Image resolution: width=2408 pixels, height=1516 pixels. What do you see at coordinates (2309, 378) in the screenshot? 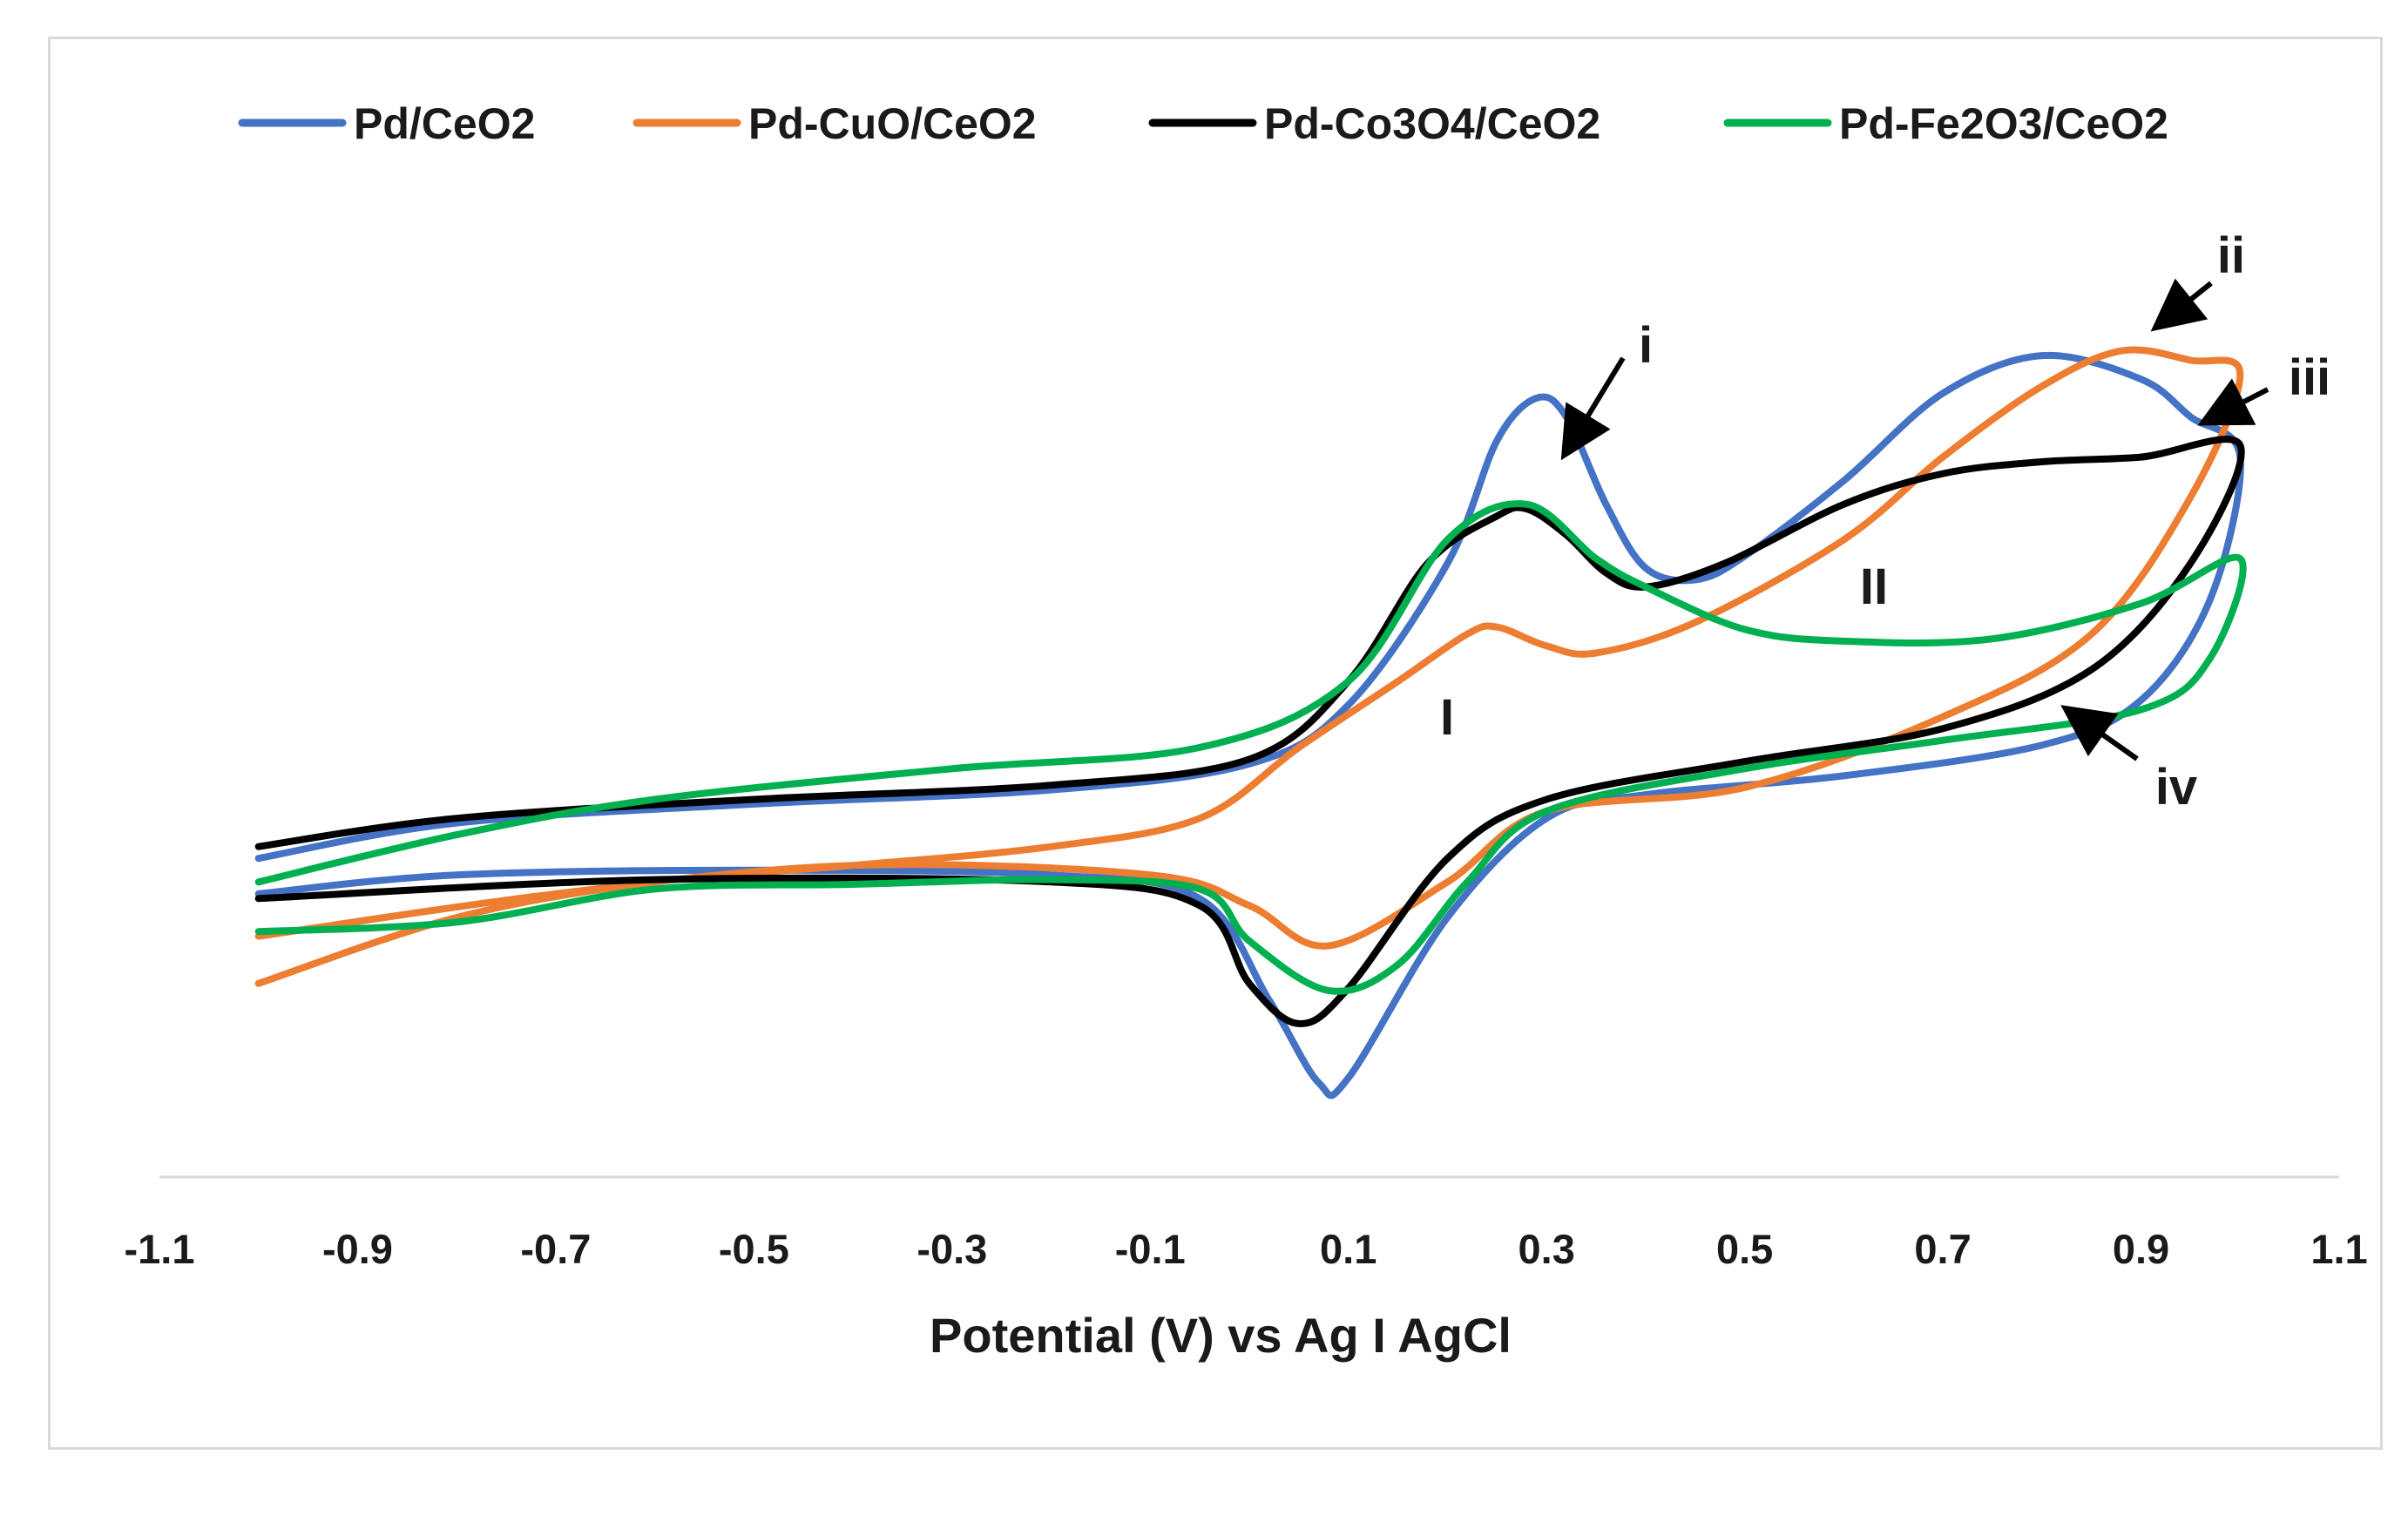
I see `annotation-iii: iii` at bounding box center [2309, 378].